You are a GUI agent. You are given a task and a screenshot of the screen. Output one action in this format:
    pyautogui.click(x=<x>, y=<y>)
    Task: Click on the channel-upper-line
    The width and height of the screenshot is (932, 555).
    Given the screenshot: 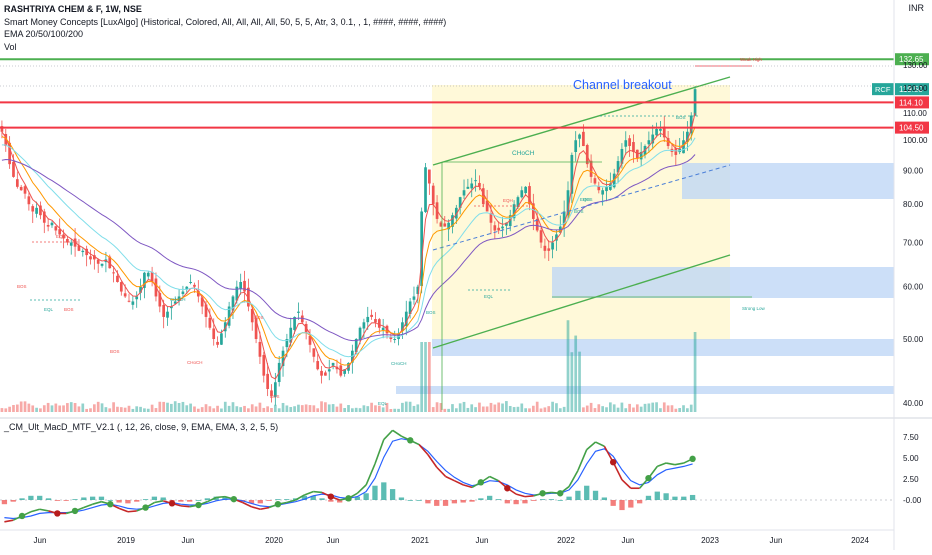 What is the action you would take?
    pyautogui.click(x=581, y=121)
    